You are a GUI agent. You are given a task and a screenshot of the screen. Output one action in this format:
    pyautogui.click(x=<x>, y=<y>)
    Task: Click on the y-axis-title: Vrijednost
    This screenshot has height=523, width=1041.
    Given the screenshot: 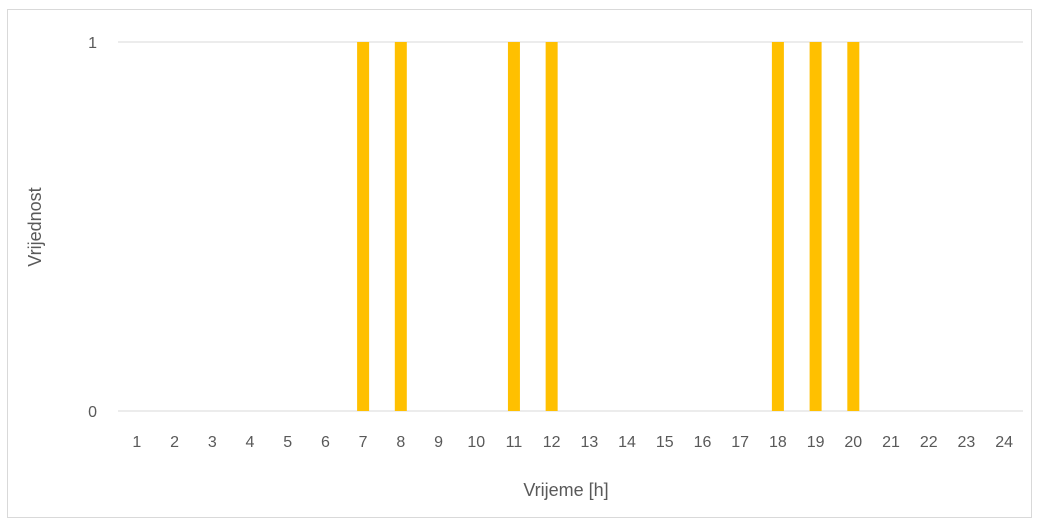 What is the action you would take?
    pyautogui.click(x=35, y=226)
    